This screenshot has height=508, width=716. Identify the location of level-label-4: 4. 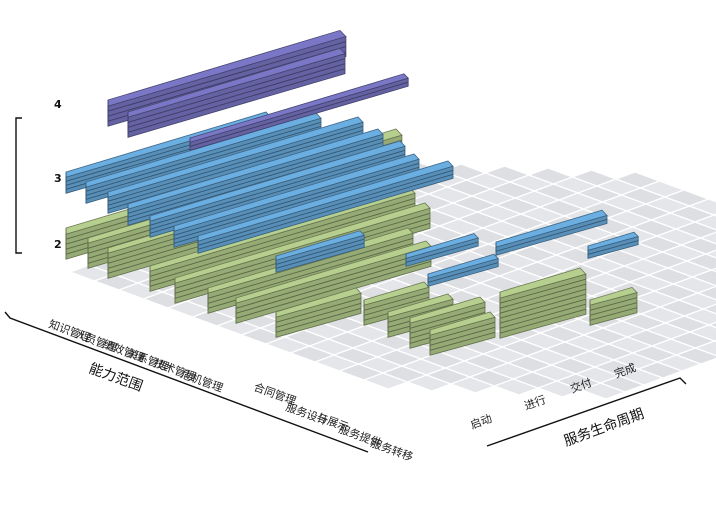
(58, 104).